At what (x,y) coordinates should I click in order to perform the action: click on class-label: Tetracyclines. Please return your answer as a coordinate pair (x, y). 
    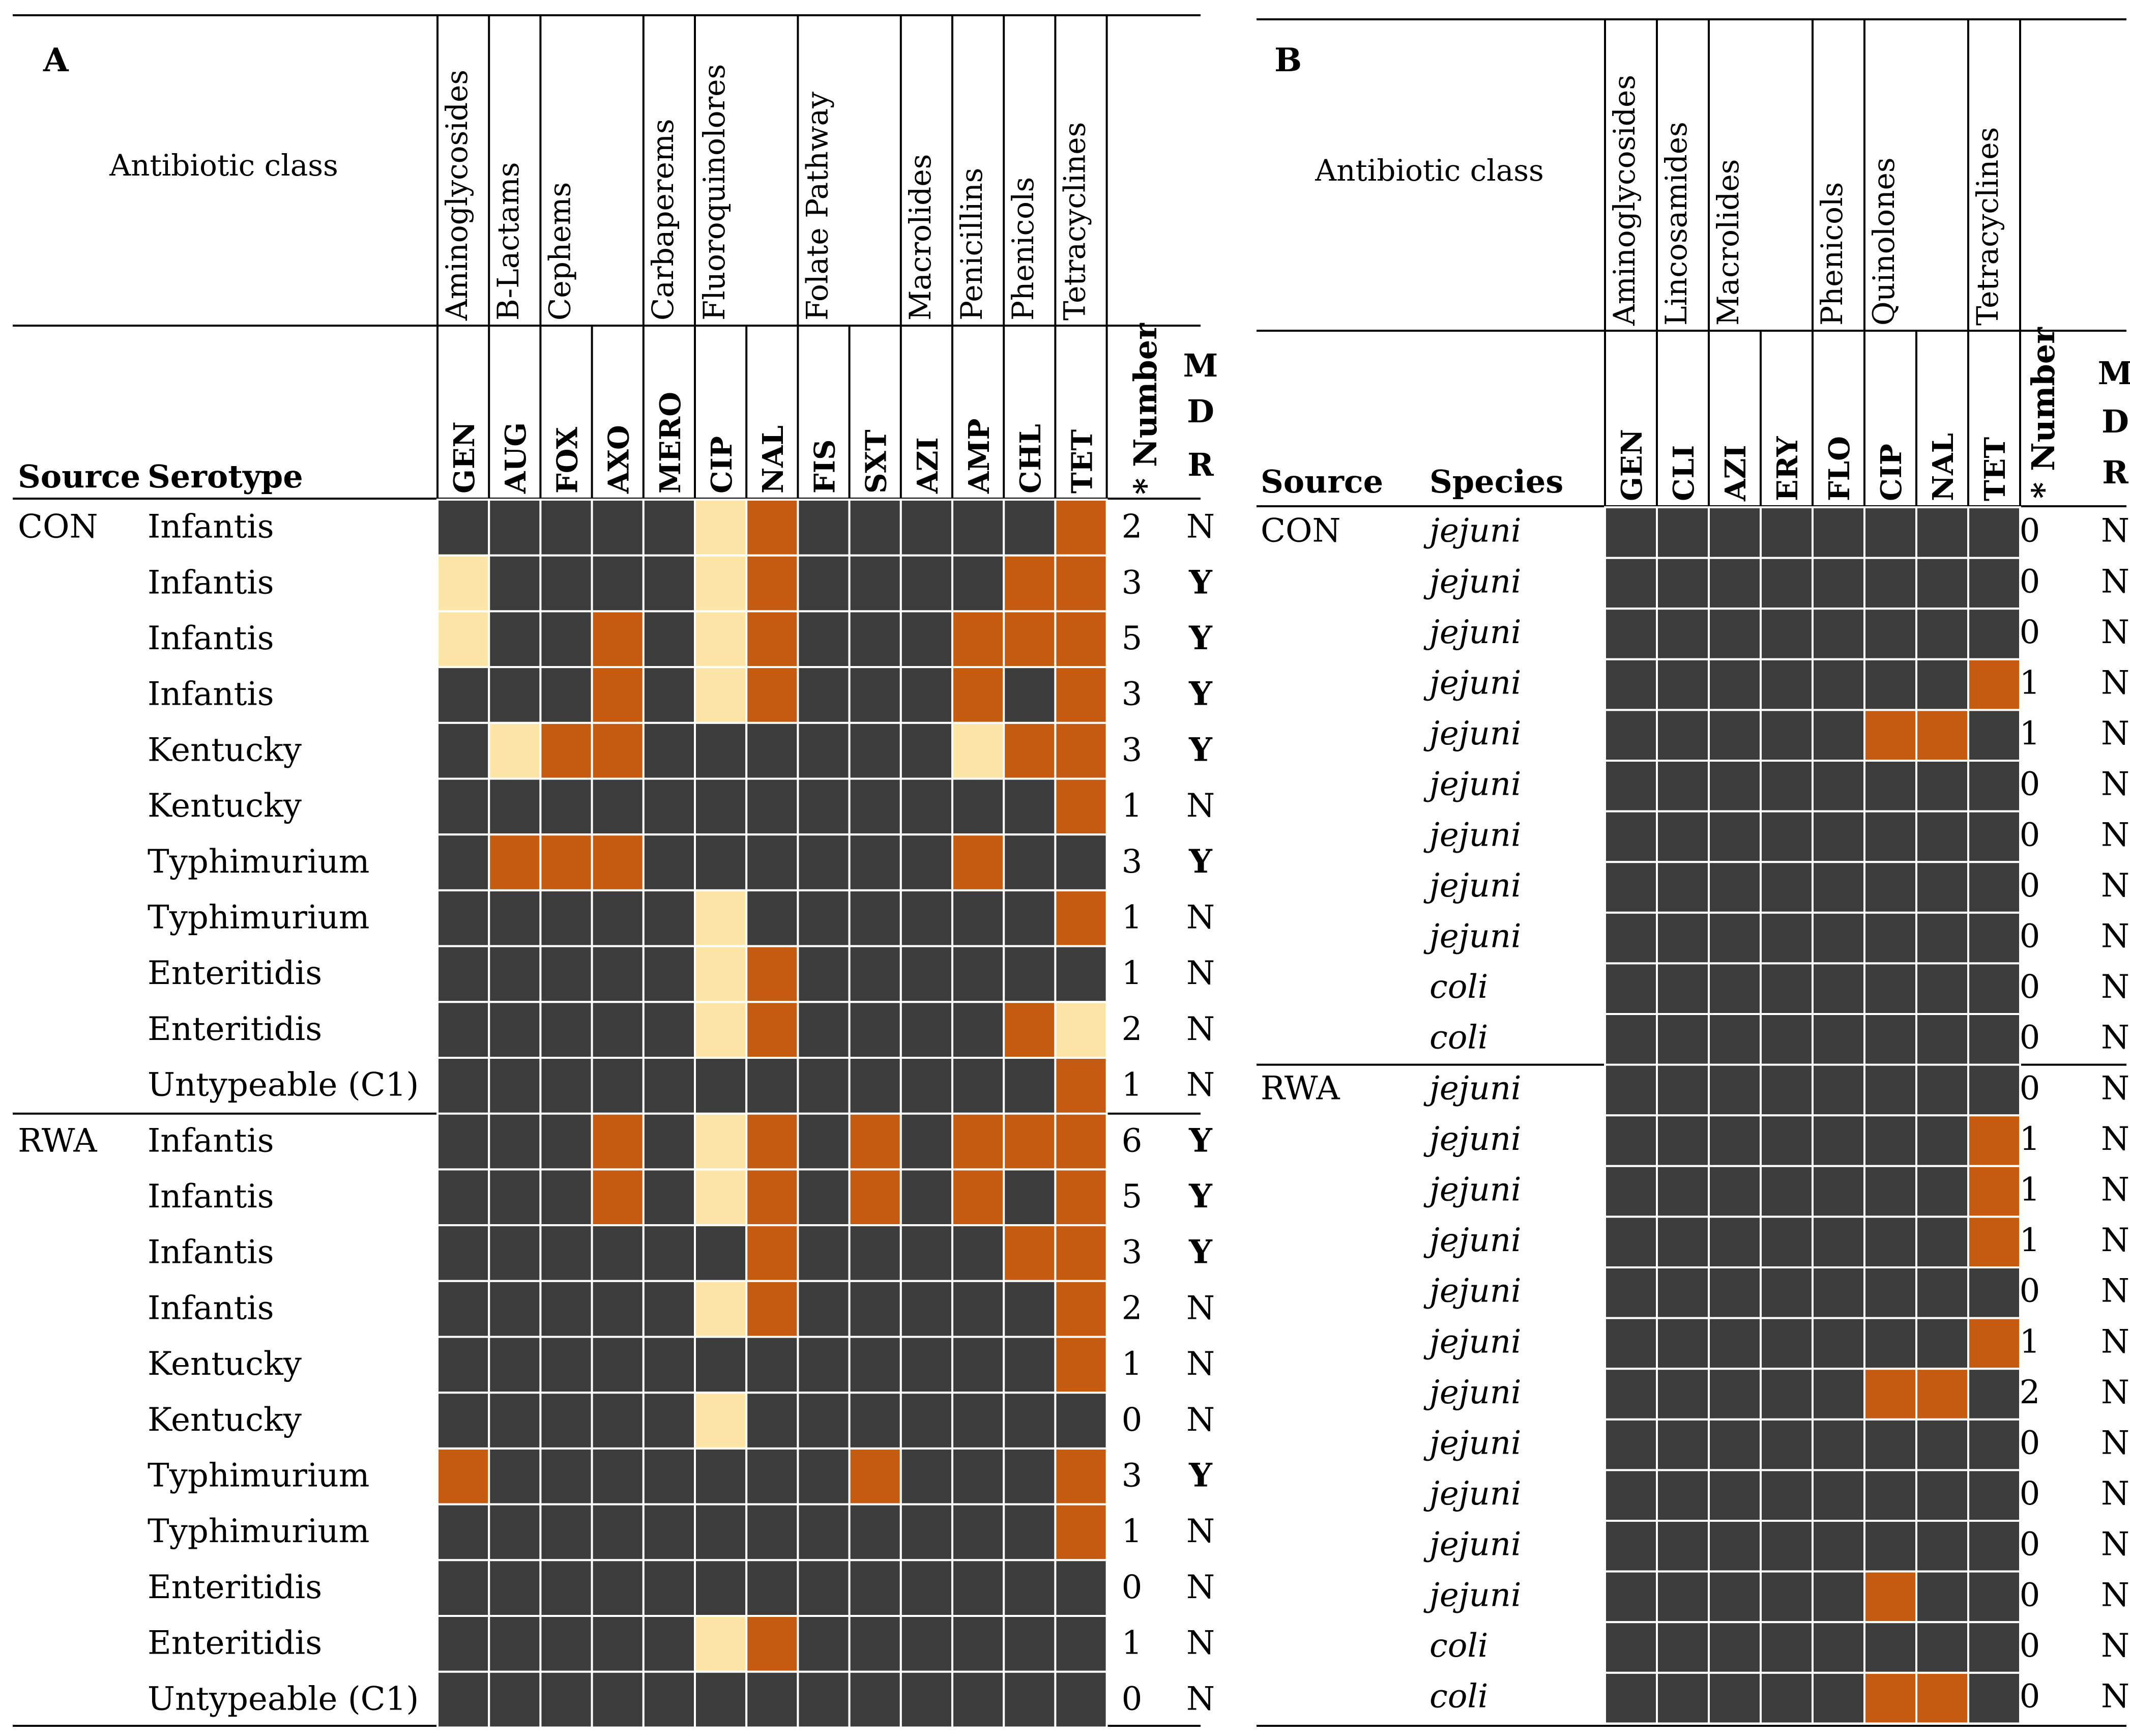
    Looking at the image, I should click on (1987, 226).